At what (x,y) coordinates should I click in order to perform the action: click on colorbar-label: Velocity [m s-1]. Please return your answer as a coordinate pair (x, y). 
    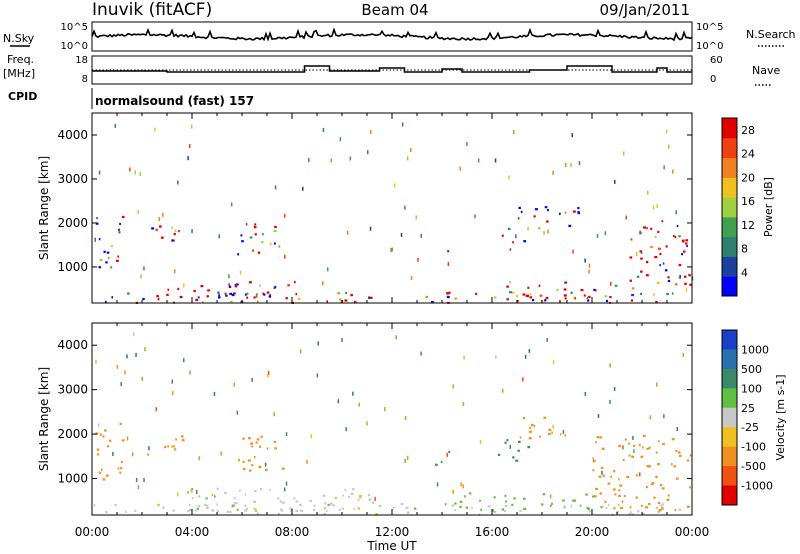
    Looking at the image, I should click on (780, 417).